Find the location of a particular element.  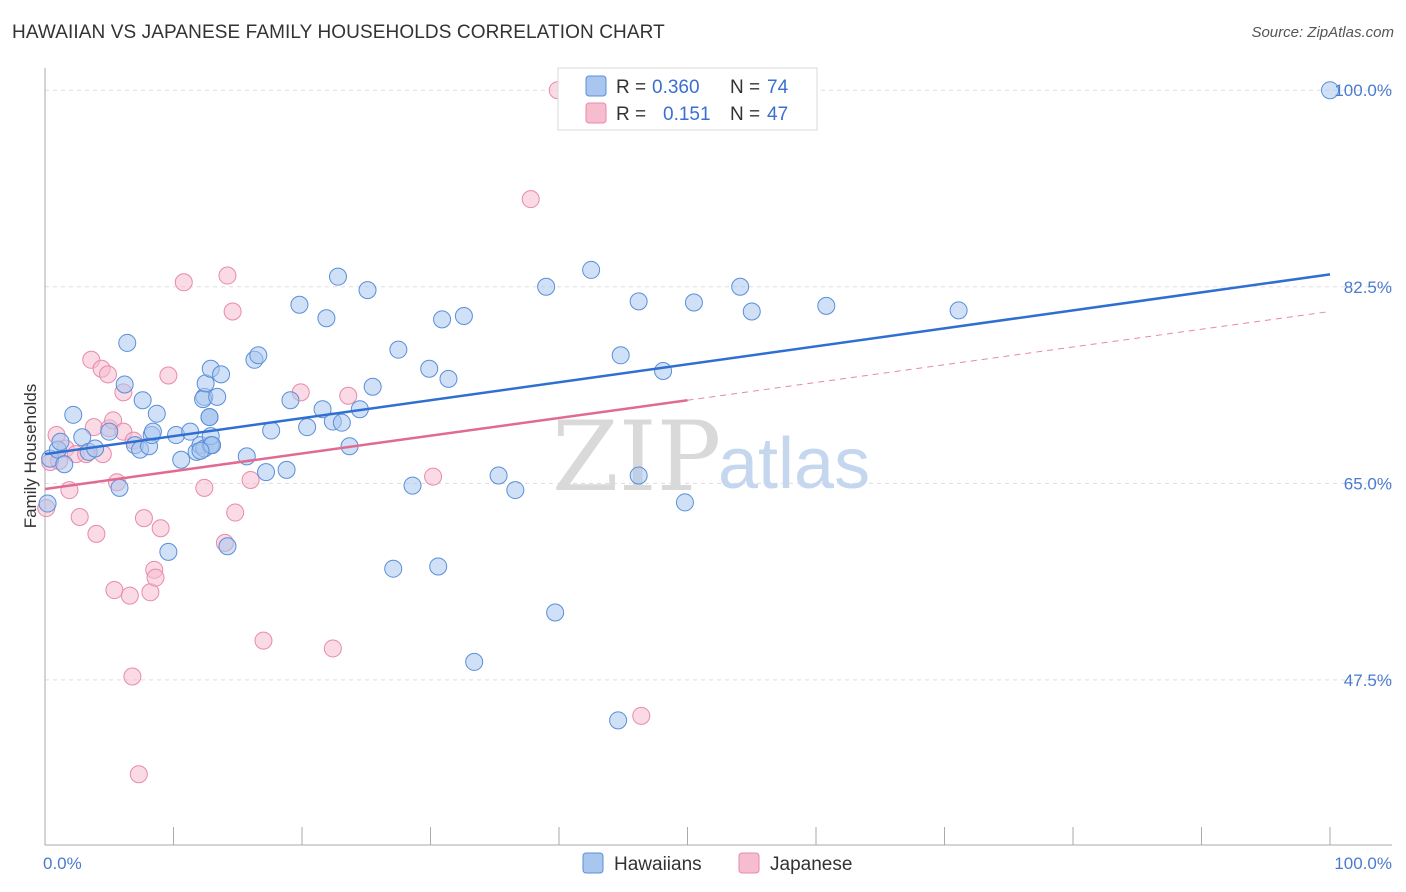

watermark-zip: ZIP is located at coordinates (636, 457).